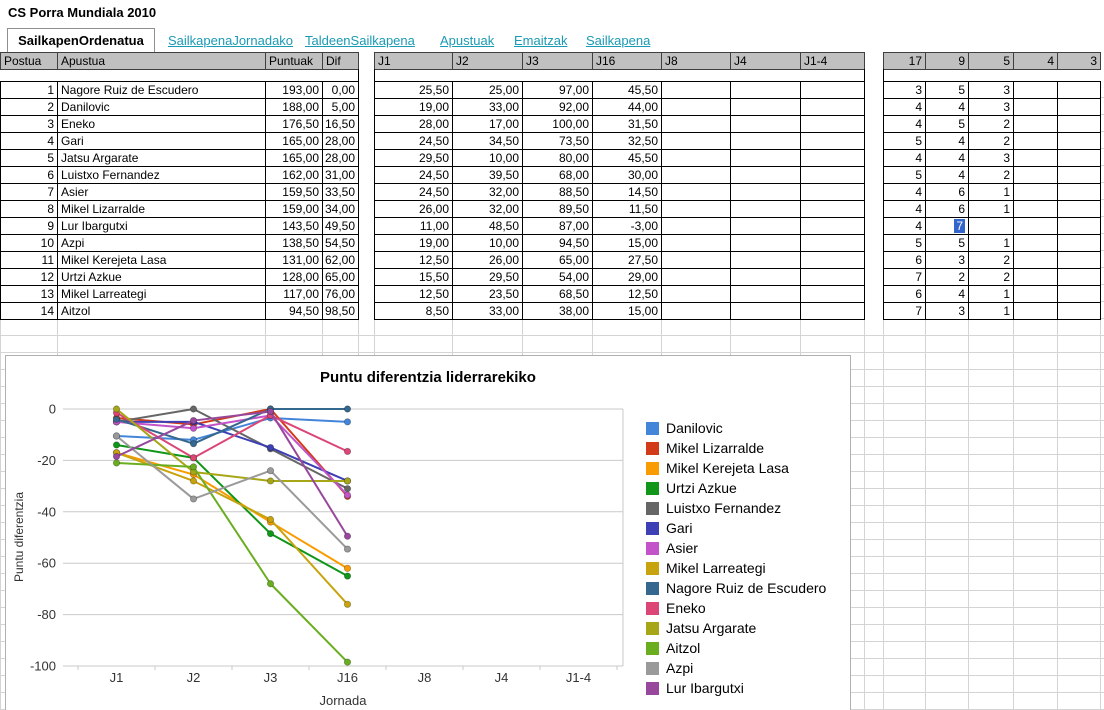 This screenshot has height=710, width=1104. What do you see at coordinates (161, 90) in the screenshot?
I see `table-cell: Nagore Ruiz de Escudero` at bounding box center [161, 90].